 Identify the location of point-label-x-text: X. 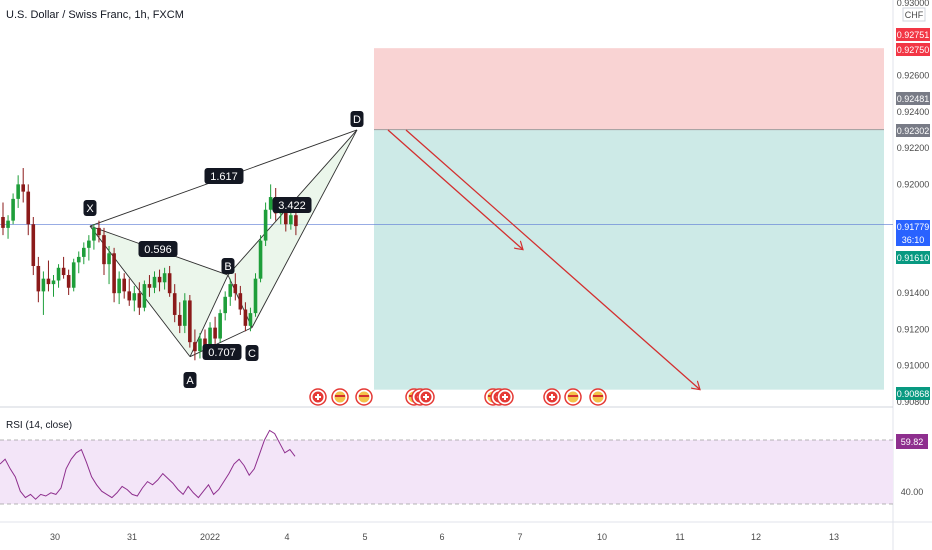
(90, 209).